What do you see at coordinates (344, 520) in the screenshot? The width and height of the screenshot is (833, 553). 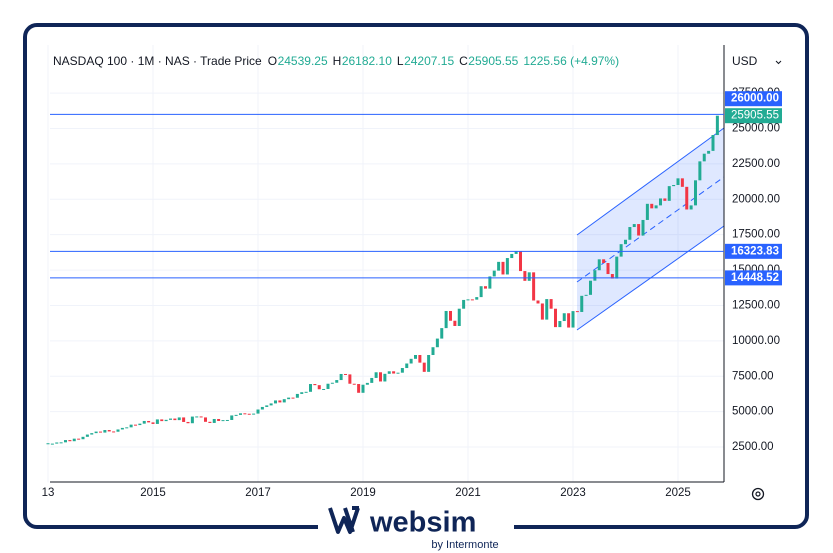 I see `logo-mark` at bounding box center [344, 520].